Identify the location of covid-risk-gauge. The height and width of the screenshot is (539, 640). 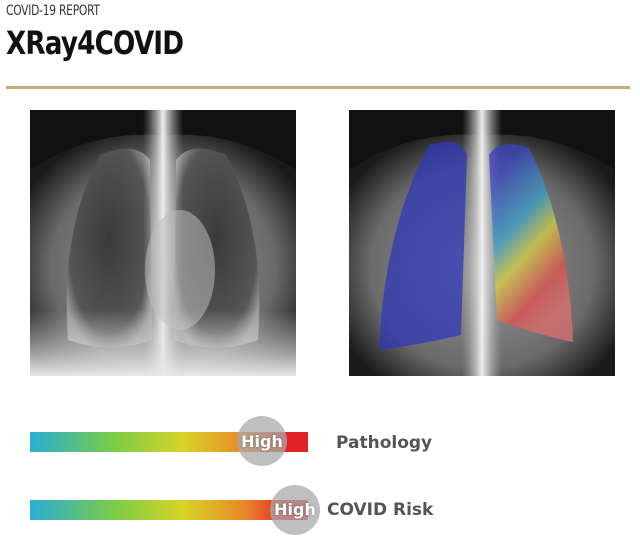
(169, 510).